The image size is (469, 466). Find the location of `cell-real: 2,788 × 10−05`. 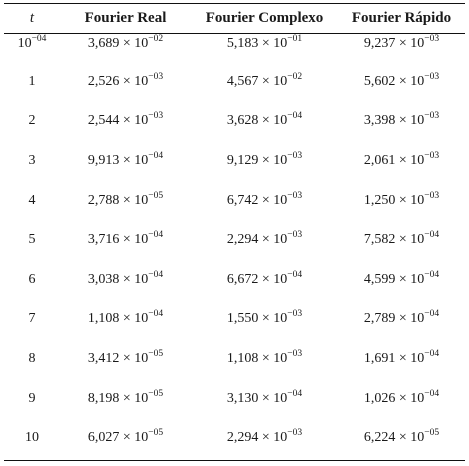

cell-real: 2,788 × 10−05 is located at coordinates (125, 201).